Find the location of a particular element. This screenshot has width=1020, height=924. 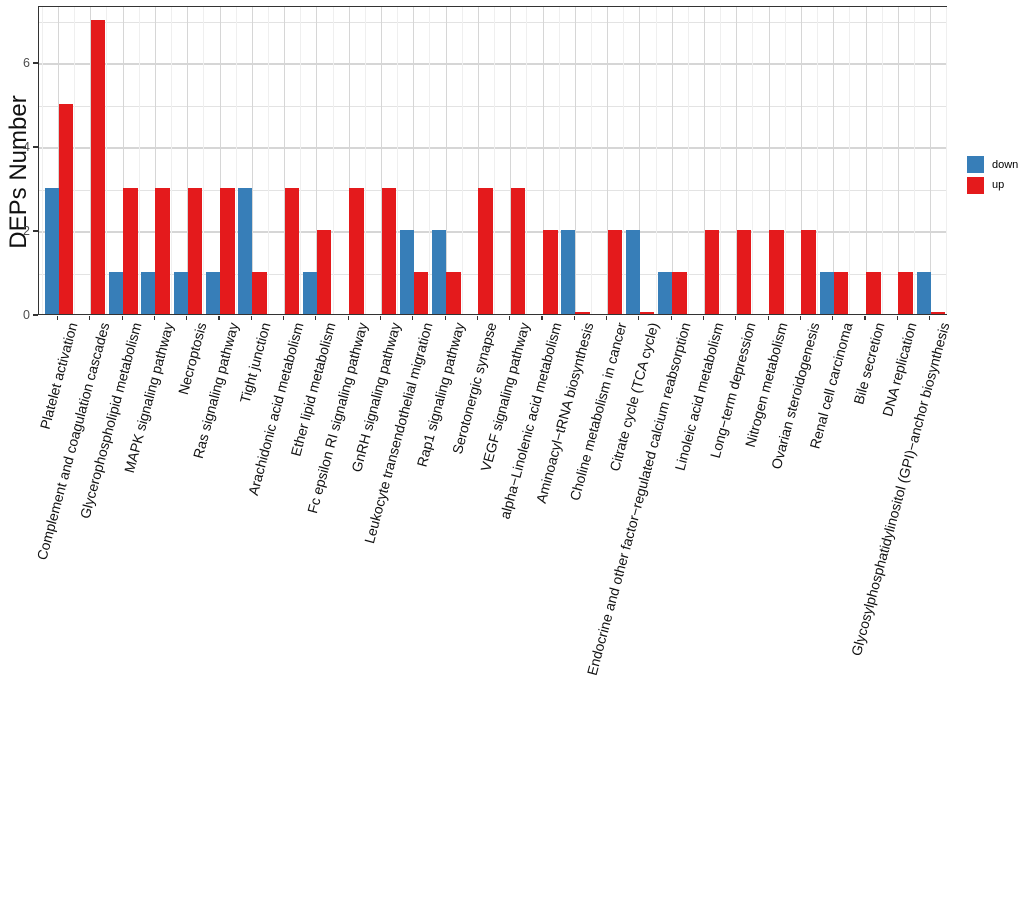

y-tick-label-0: 0 is located at coordinates (26, 315).